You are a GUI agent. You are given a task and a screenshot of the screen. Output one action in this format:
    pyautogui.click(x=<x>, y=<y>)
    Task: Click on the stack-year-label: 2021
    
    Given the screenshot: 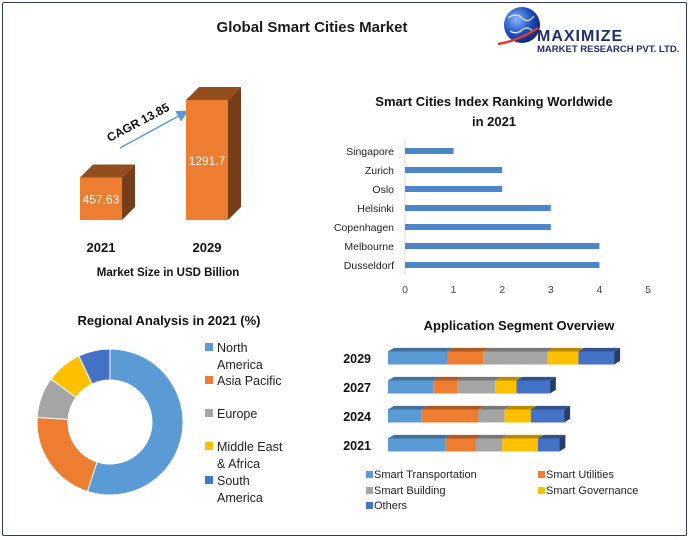 What is the action you would take?
    pyautogui.click(x=357, y=446)
    